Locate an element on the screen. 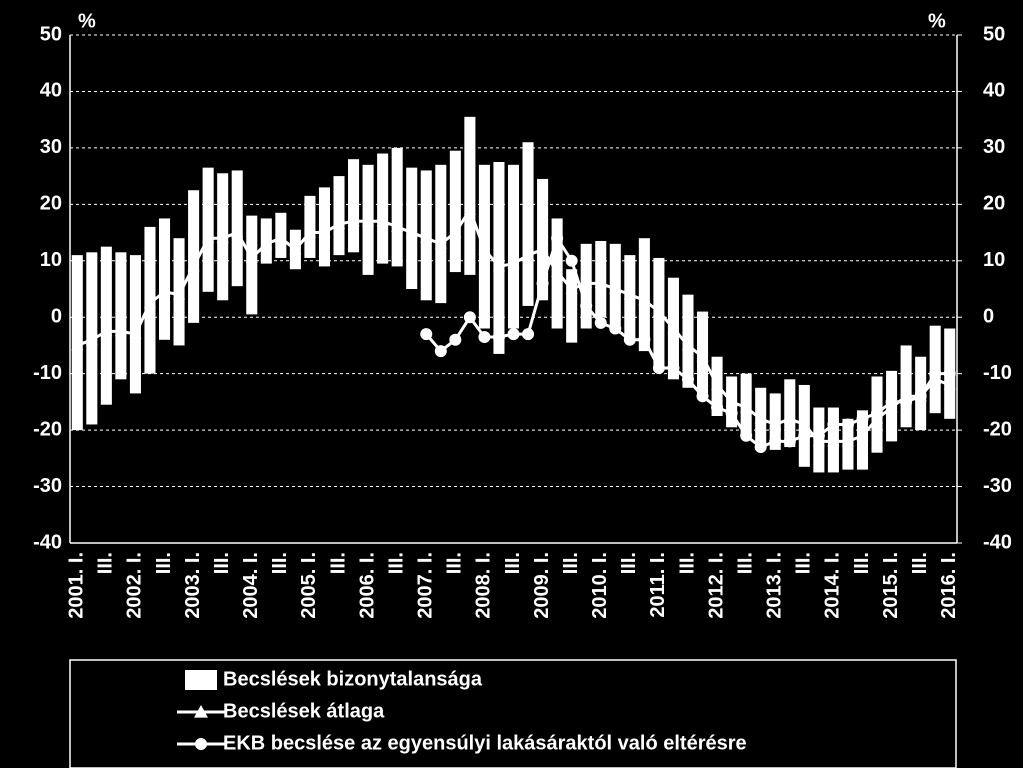 The image size is (1023, 768). x-tick-label: 2006. I. is located at coordinates (367, 585).